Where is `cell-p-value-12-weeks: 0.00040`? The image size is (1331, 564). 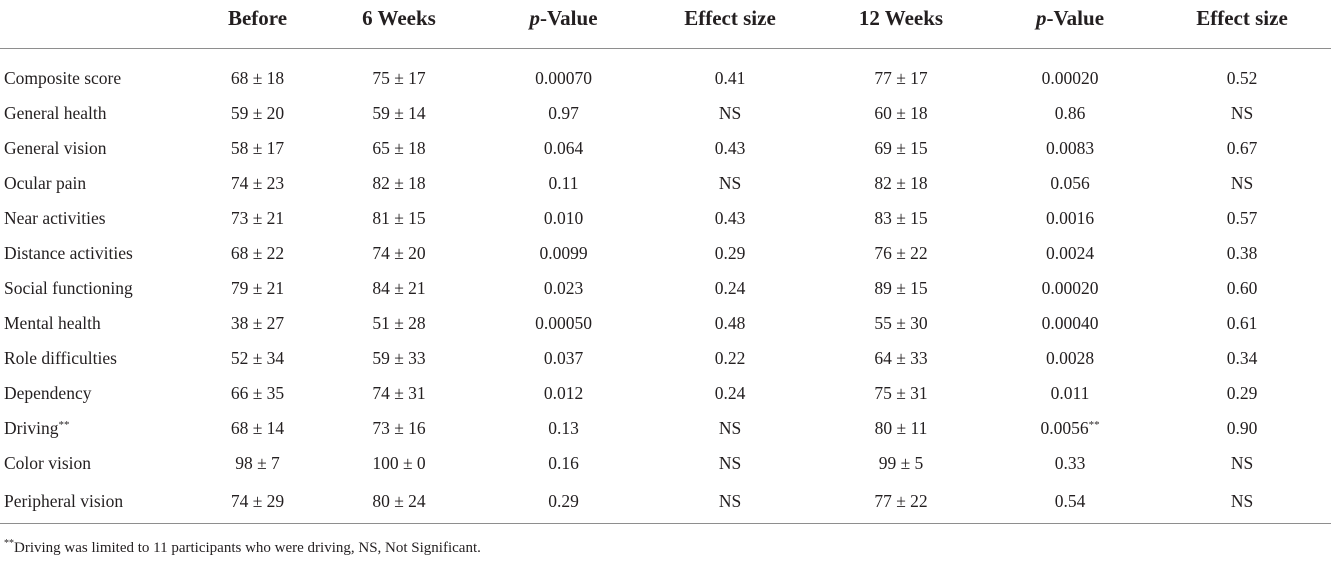
cell-p-value-12-weeks: 0.00040 is located at coordinates (1070, 323).